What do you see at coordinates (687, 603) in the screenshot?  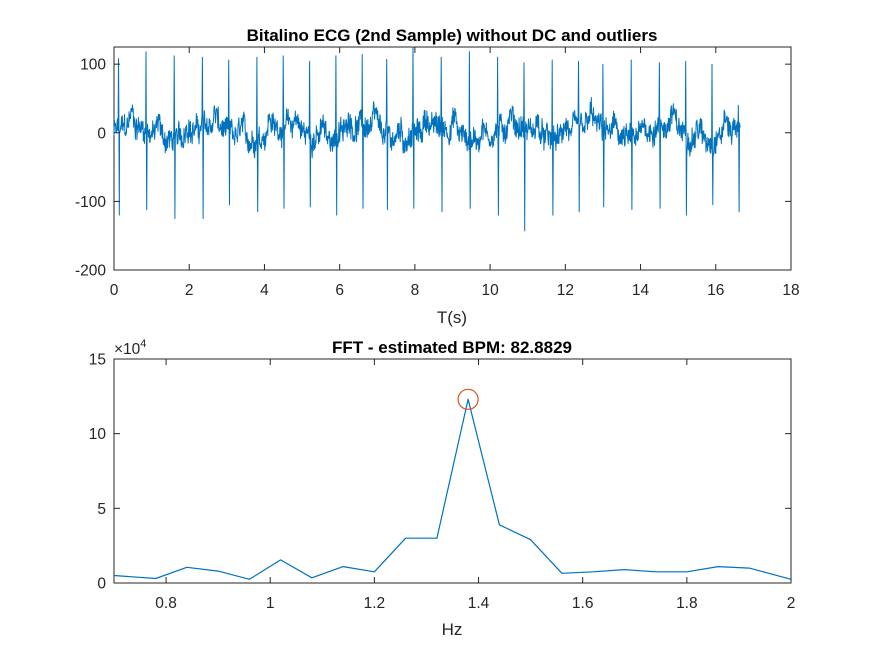 I see `fft-x-tick-label: 1.8` at bounding box center [687, 603].